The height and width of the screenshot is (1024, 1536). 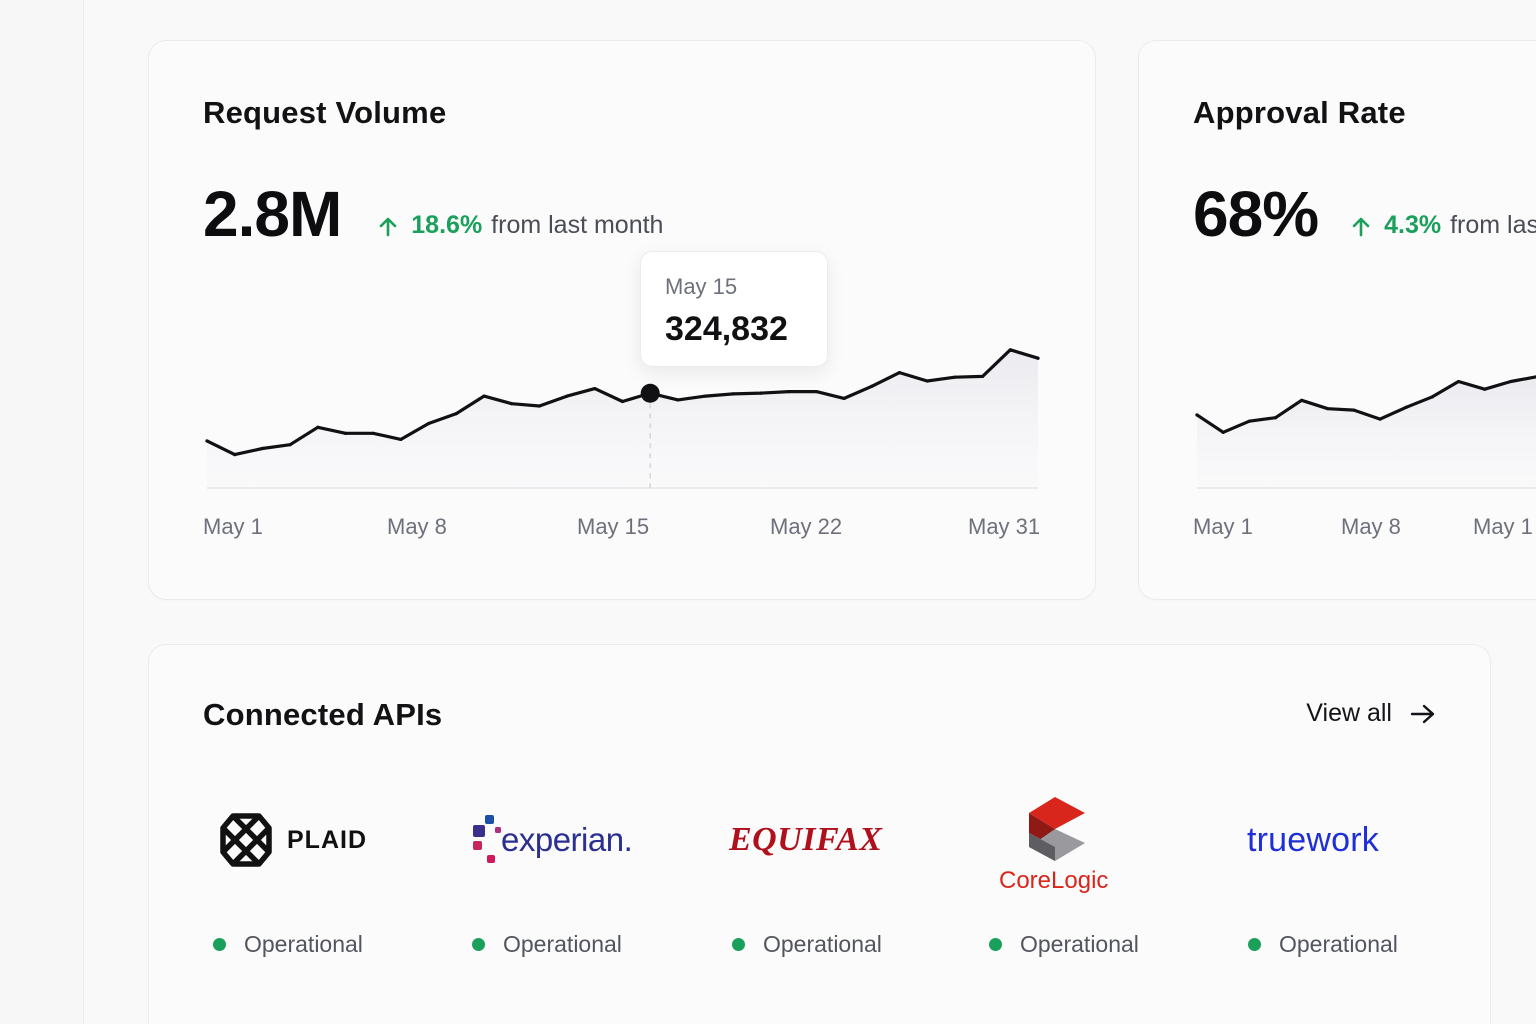 What do you see at coordinates (1443, 225) in the screenshot?
I see `delta-indicator: 4.3% from las` at bounding box center [1443, 225].